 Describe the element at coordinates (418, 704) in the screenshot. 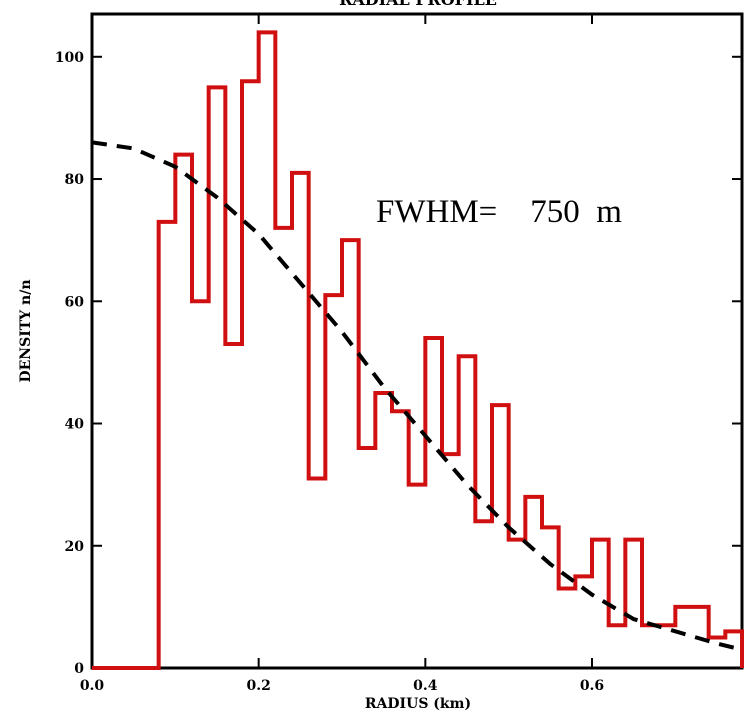

I see `x-axis-label: RADIUS (km)` at that location.